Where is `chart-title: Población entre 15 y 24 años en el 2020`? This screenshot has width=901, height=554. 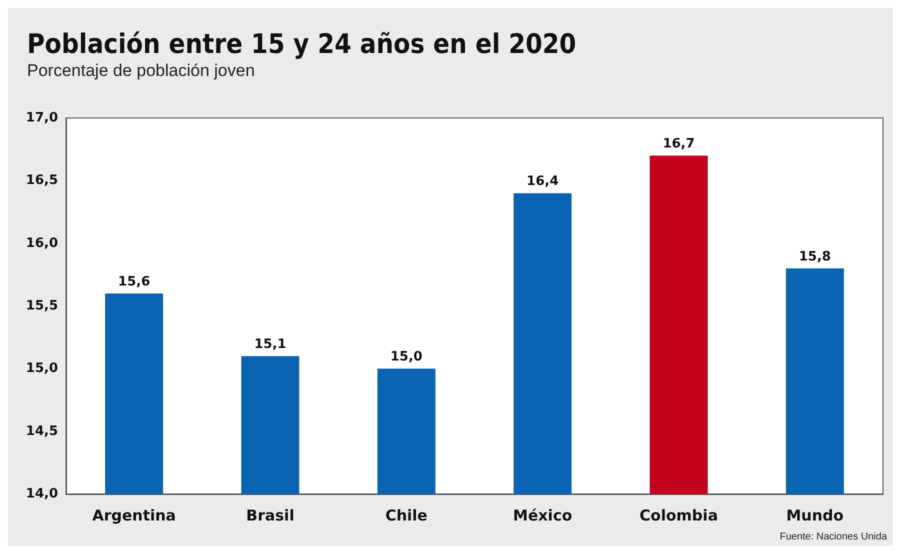 chart-title: Población entre 15 y 24 años en el 2020 is located at coordinates (301, 44).